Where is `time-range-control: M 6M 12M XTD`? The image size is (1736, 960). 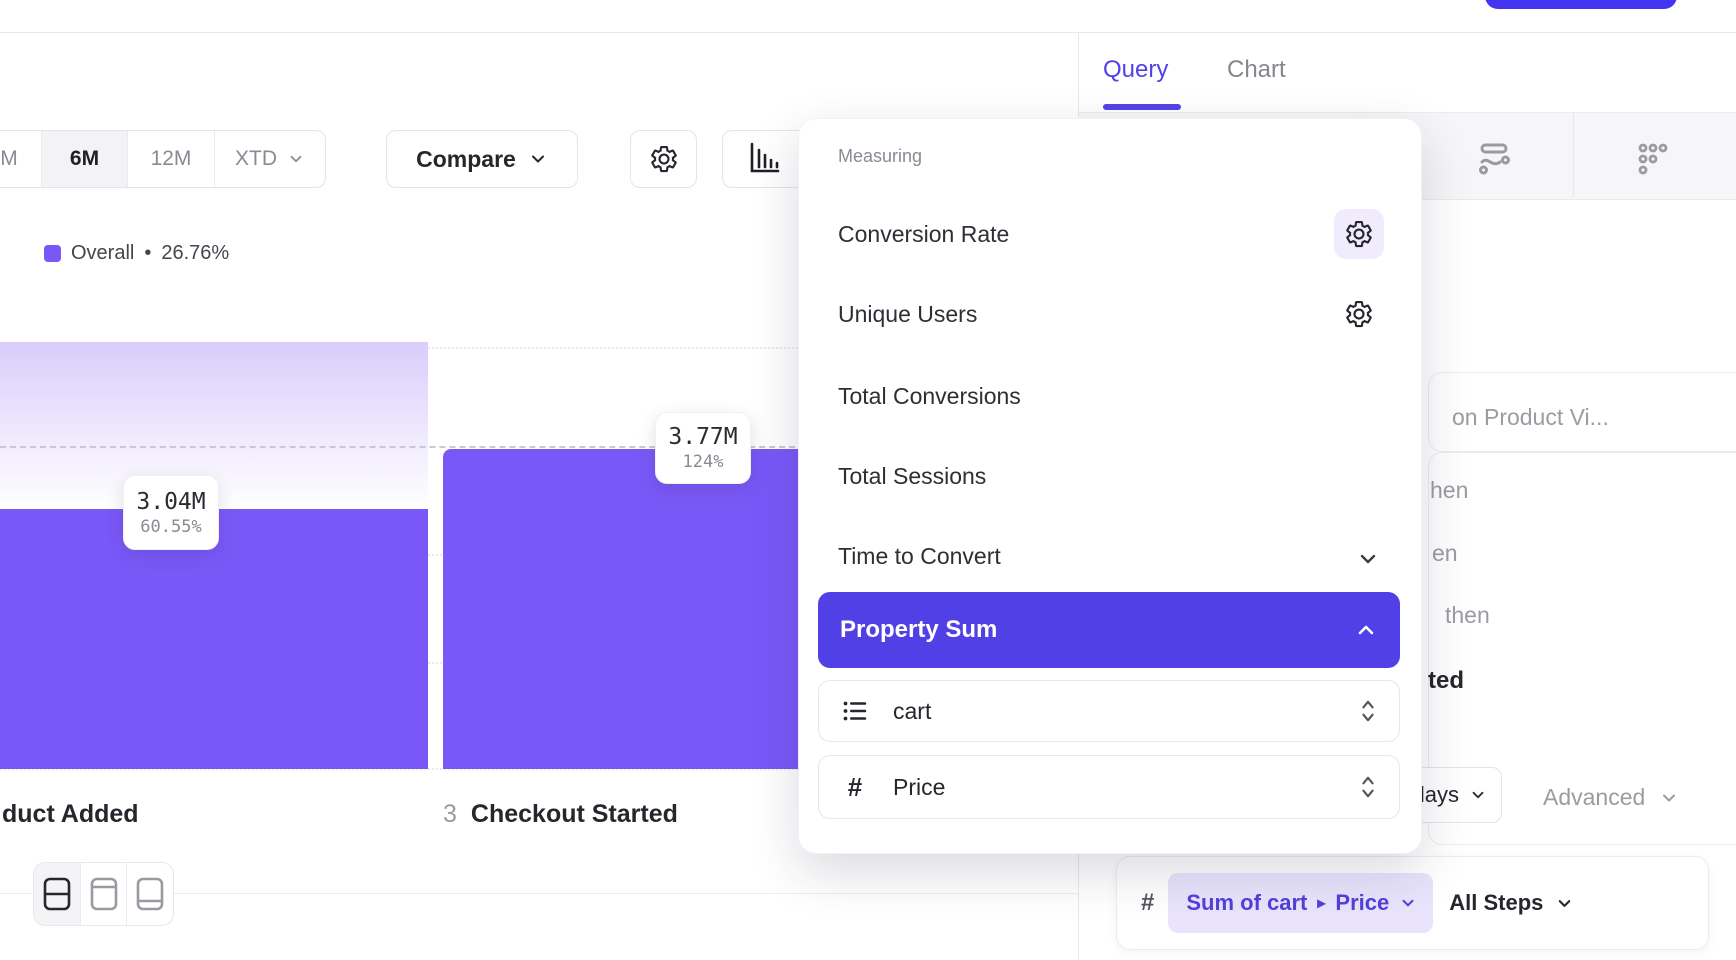 time-range-control: M 6M 12M XTD is located at coordinates (163, 159).